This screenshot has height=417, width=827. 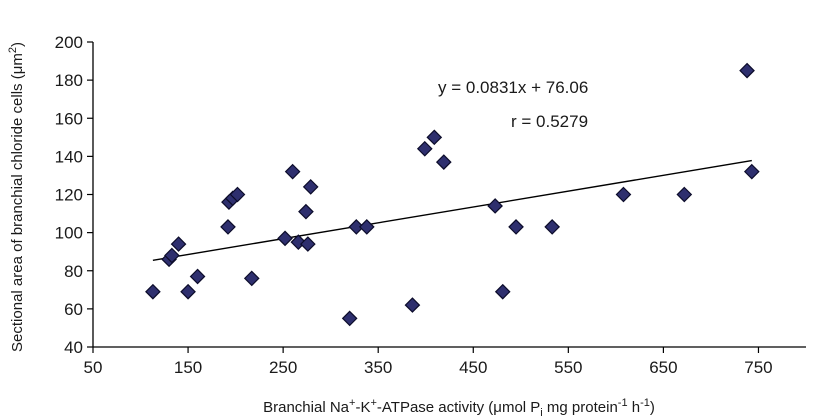 I want to click on y-axis-ticks: 40 60 80 100 120 140 160 180 200, so click(x=74, y=195).